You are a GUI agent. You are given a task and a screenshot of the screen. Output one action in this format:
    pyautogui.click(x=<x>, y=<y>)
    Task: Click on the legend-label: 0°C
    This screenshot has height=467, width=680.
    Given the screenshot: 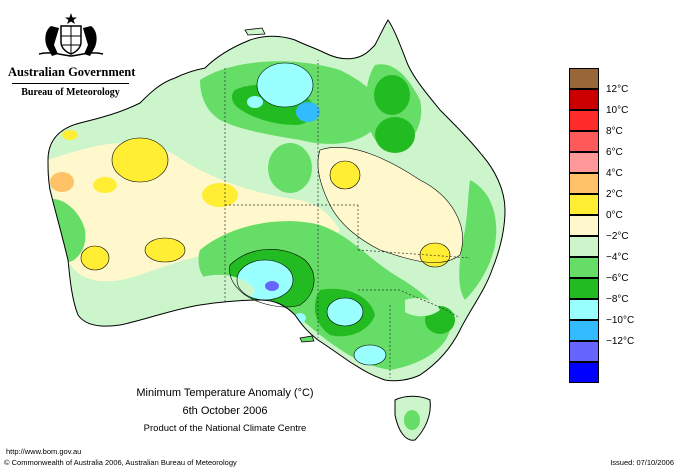 What is the action you would take?
    pyautogui.click(x=614, y=215)
    